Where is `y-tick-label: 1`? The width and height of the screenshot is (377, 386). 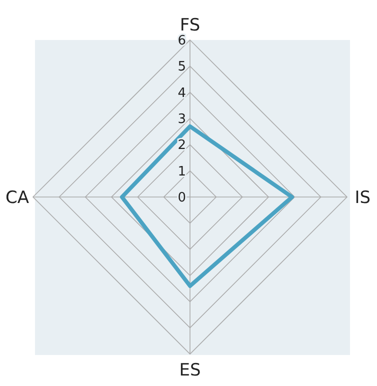 y-tick-label: 1 is located at coordinates (182, 172).